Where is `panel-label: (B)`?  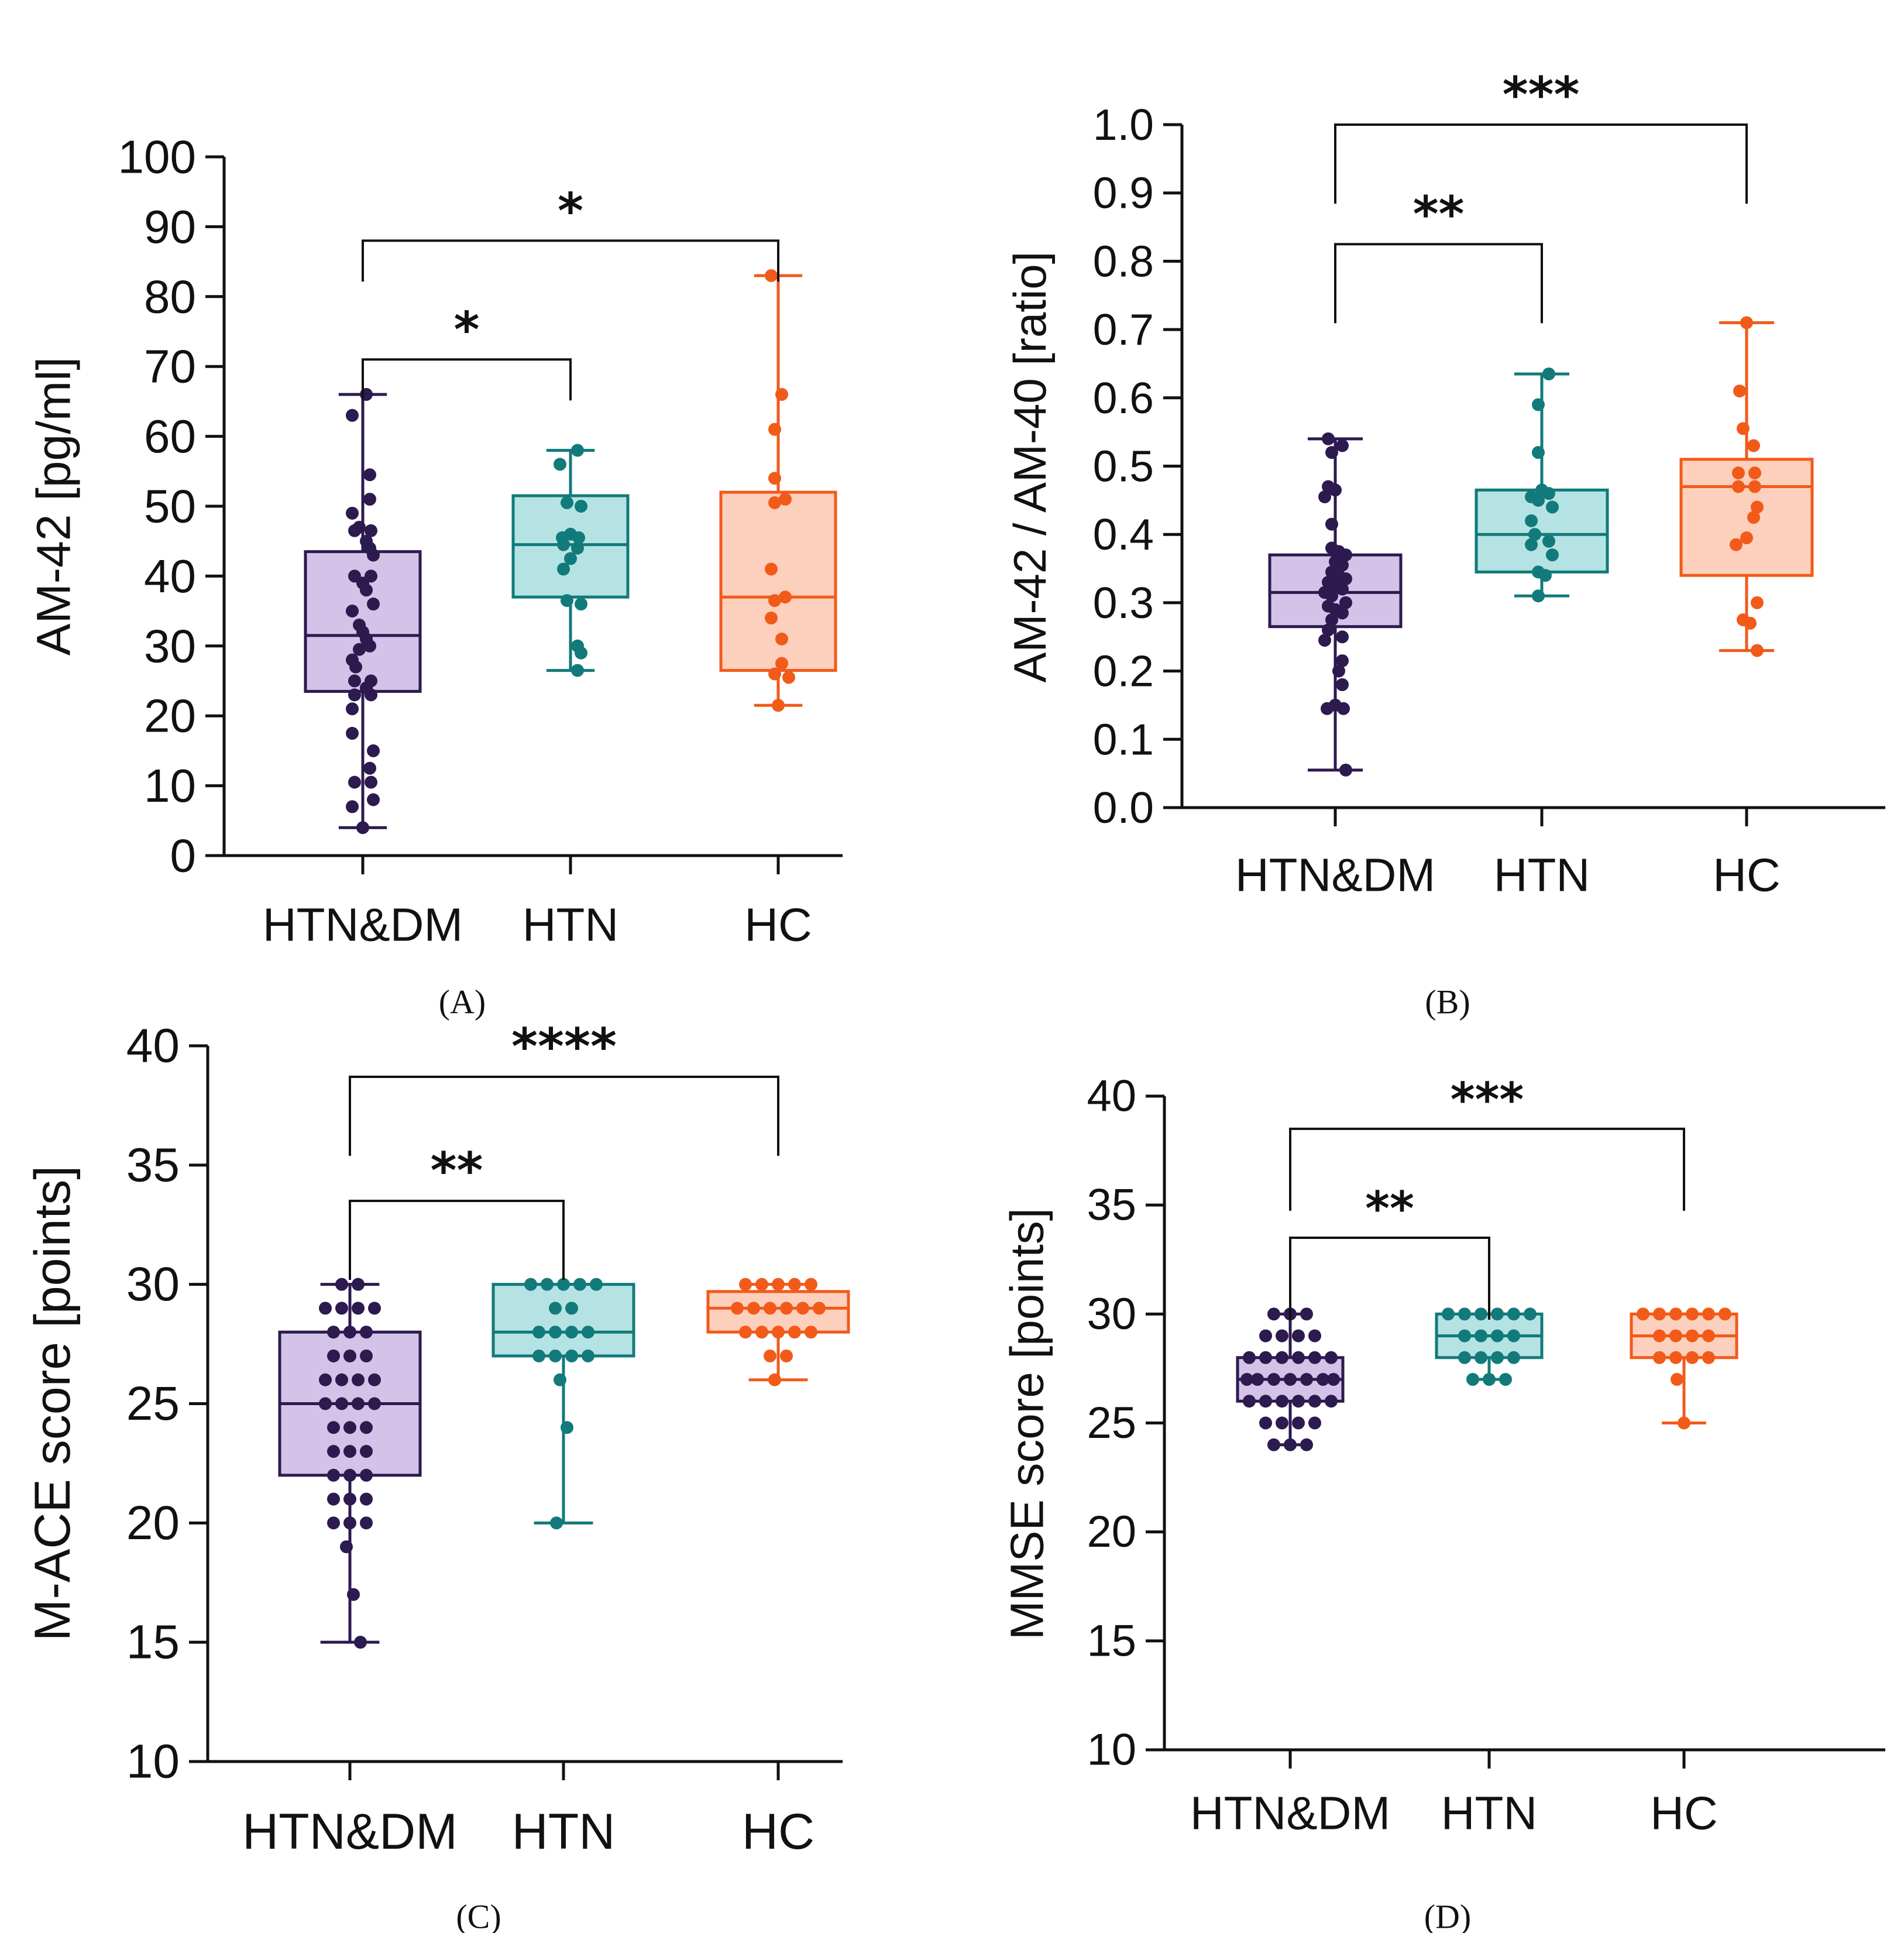
panel-label: (B) is located at coordinates (1447, 1002).